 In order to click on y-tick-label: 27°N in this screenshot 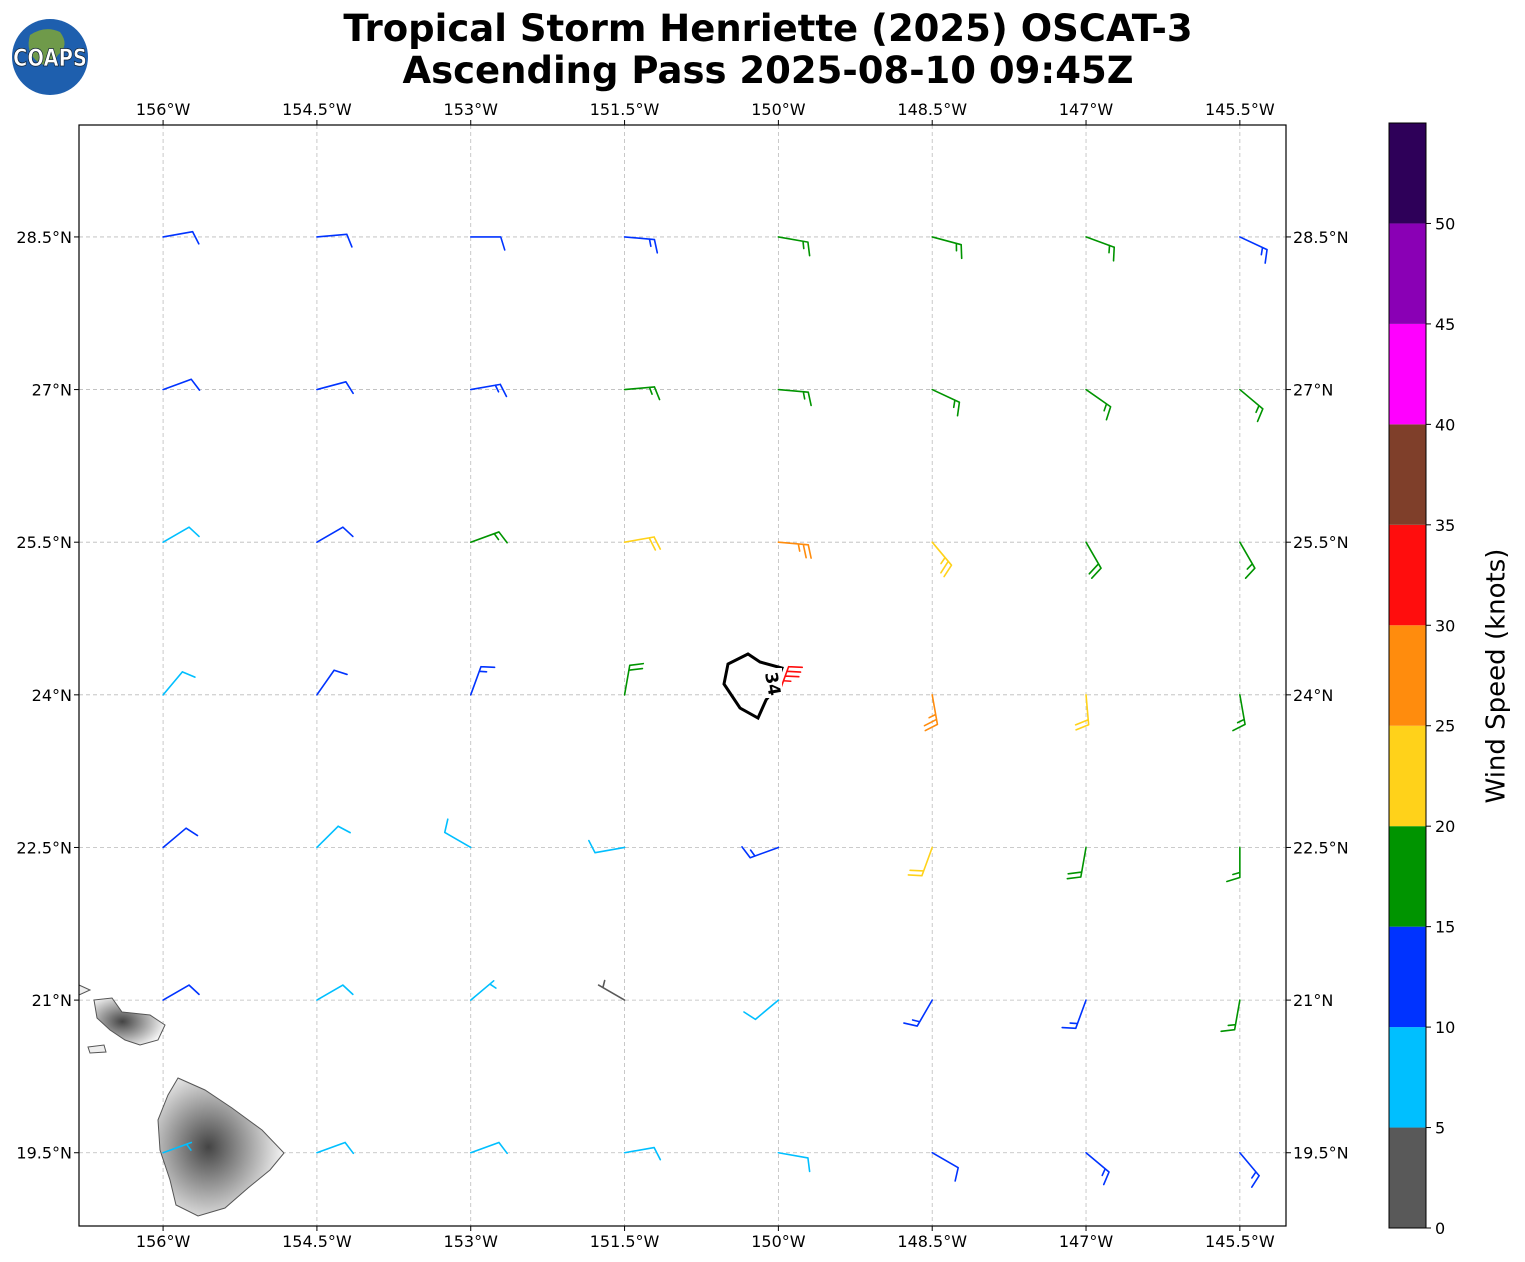, I will do `click(52, 390)`.